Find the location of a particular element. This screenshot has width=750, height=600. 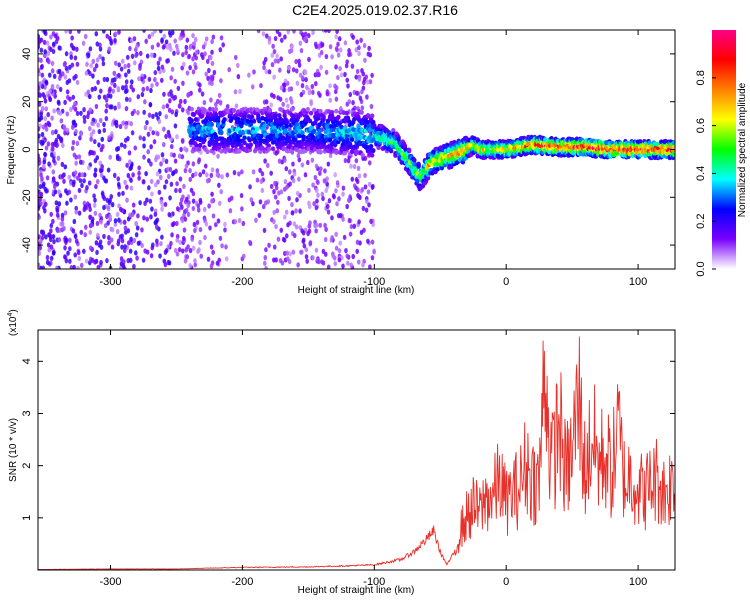

colorbar-tick-label: 0.4 is located at coordinates (701, 173).